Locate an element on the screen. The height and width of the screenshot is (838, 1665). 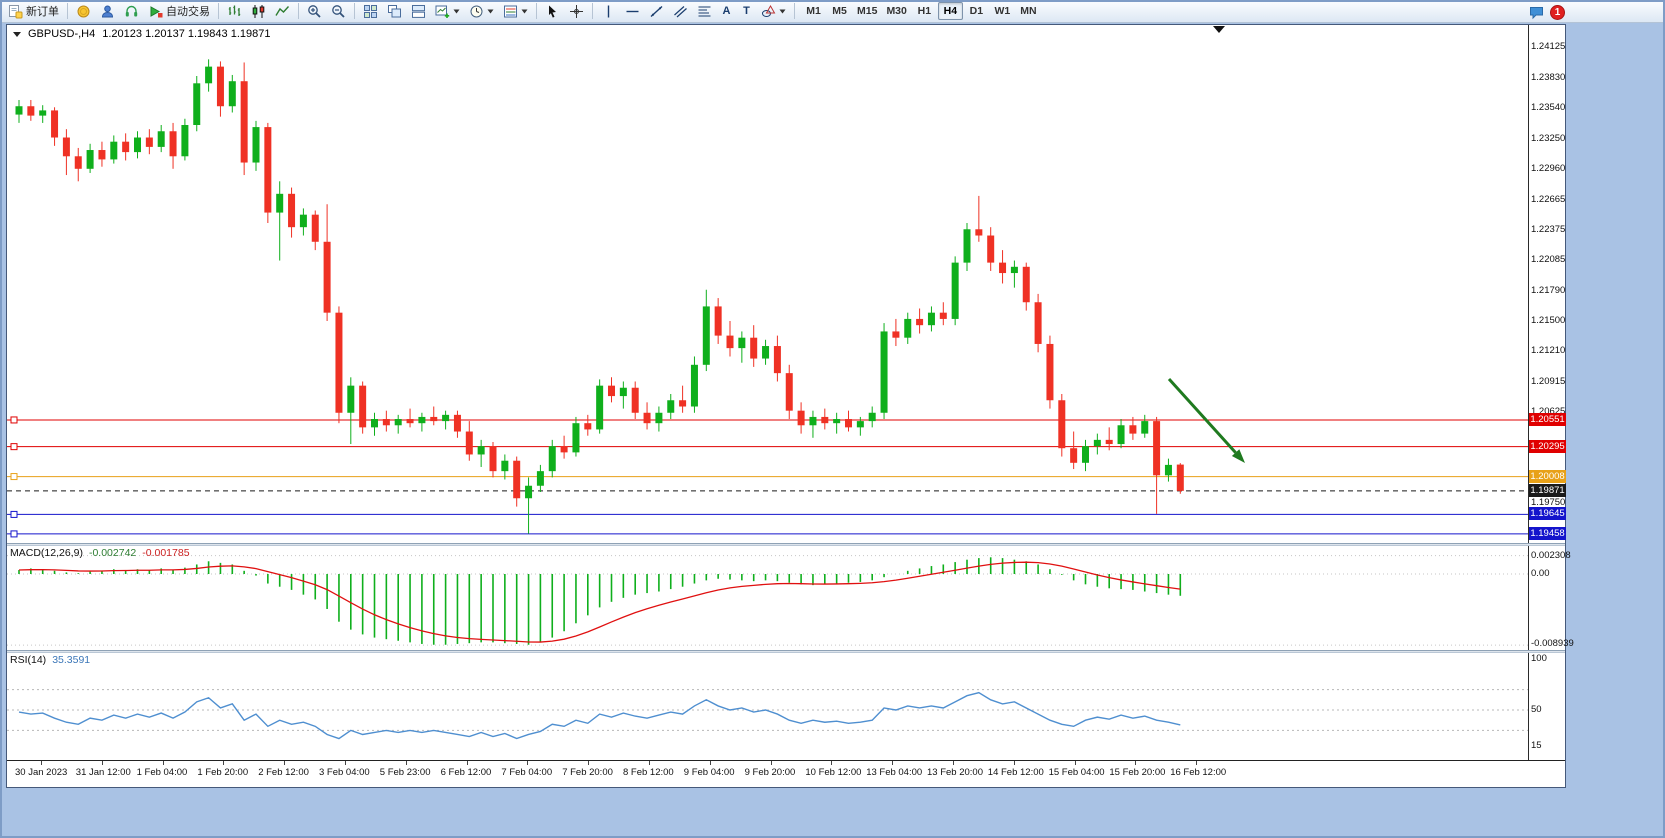
vertical-line-icon is located at coordinates (608, 11).